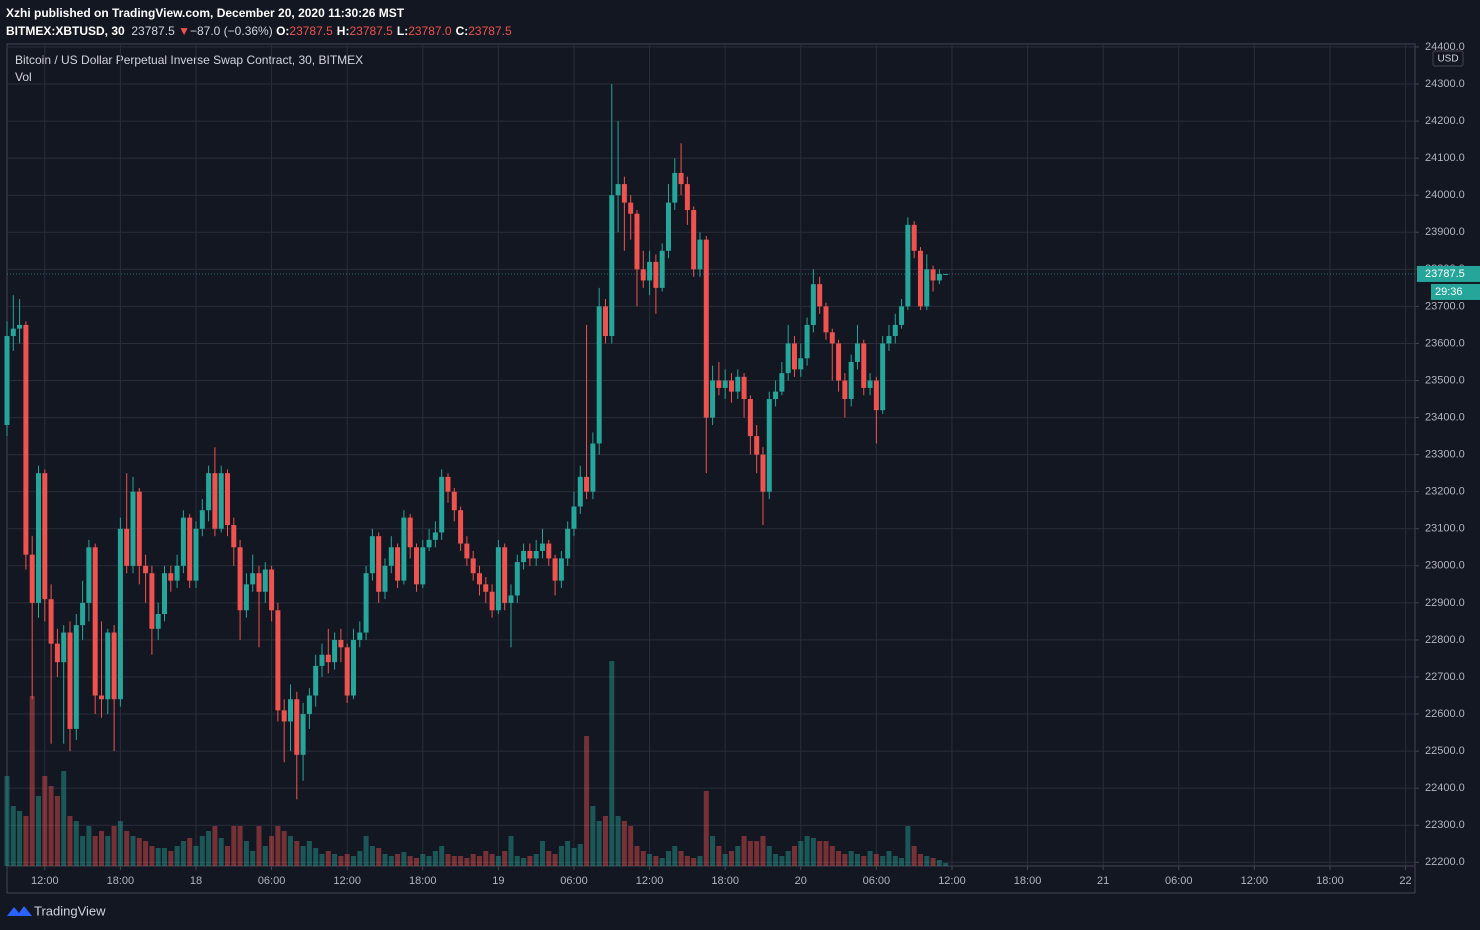 This screenshot has height=930, width=1480. I want to click on last-price-badge, so click(1448, 273).